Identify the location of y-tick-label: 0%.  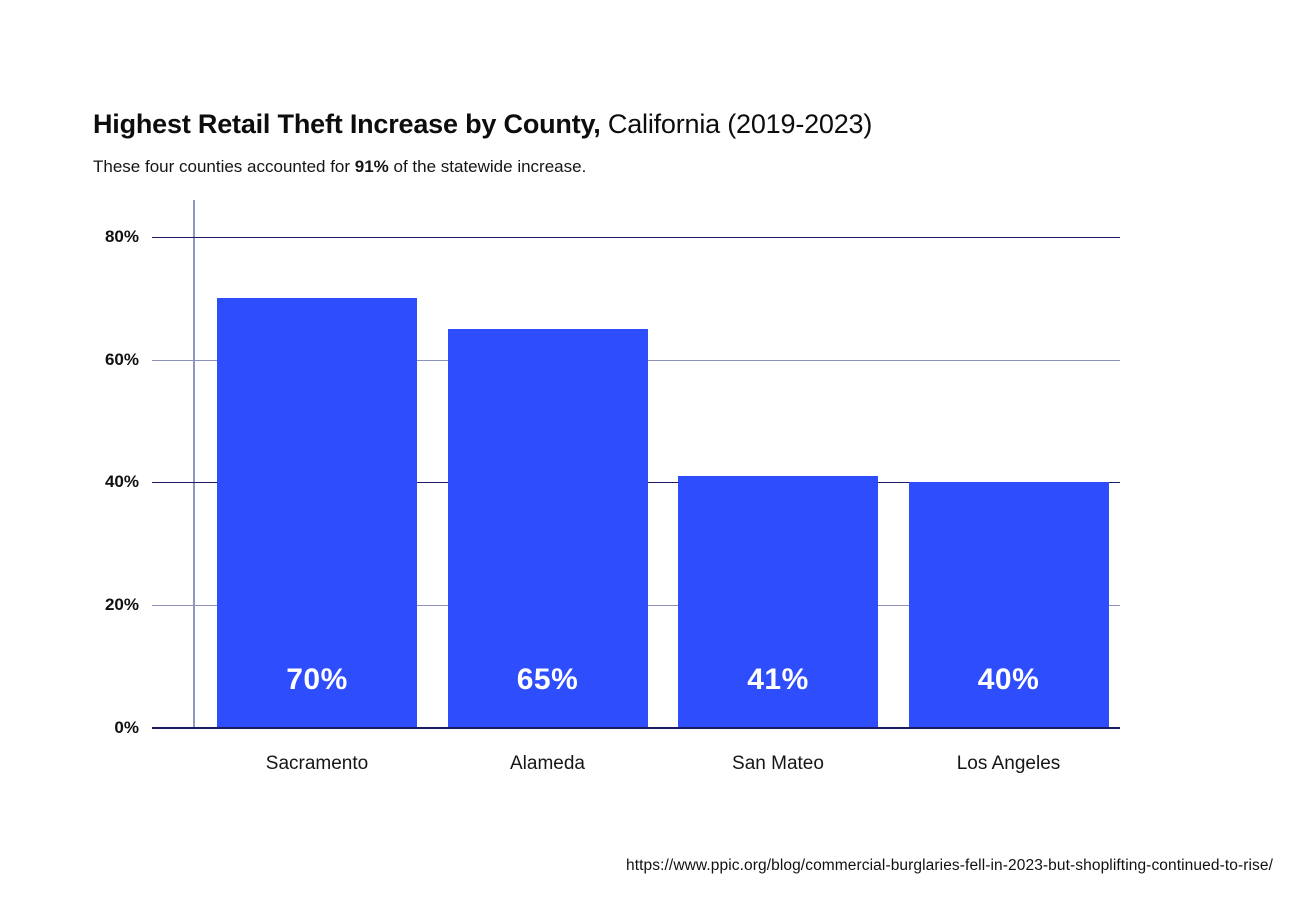
(126, 727).